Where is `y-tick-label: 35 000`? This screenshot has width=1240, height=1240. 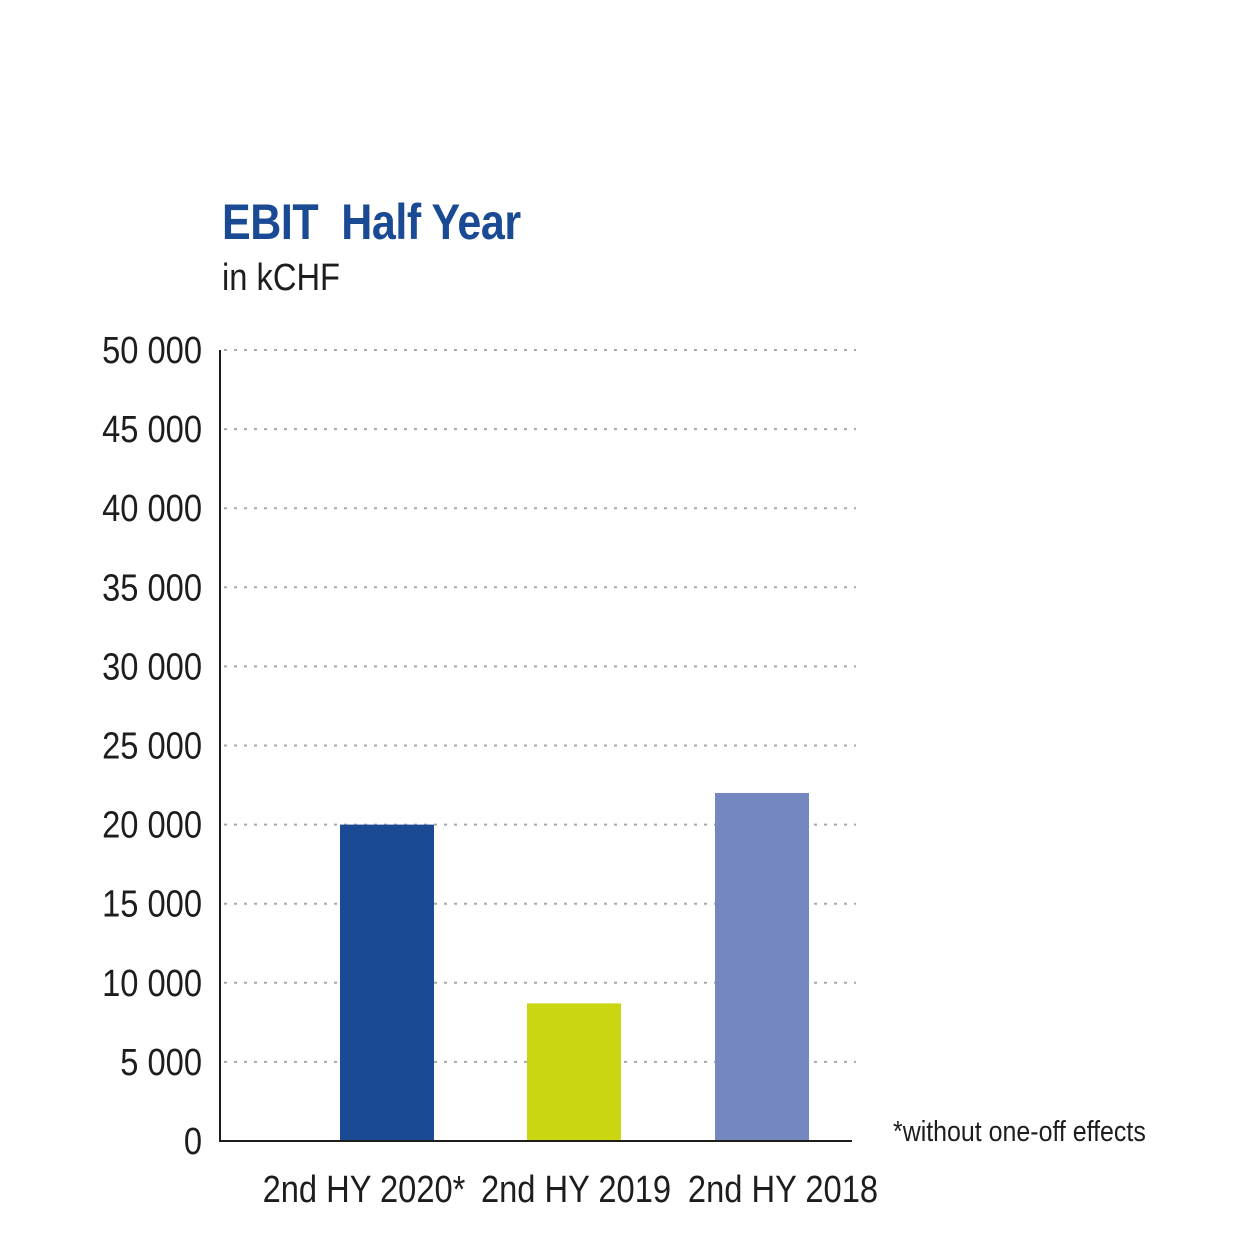
y-tick-label: 35 000 is located at coordinates (152, 587).